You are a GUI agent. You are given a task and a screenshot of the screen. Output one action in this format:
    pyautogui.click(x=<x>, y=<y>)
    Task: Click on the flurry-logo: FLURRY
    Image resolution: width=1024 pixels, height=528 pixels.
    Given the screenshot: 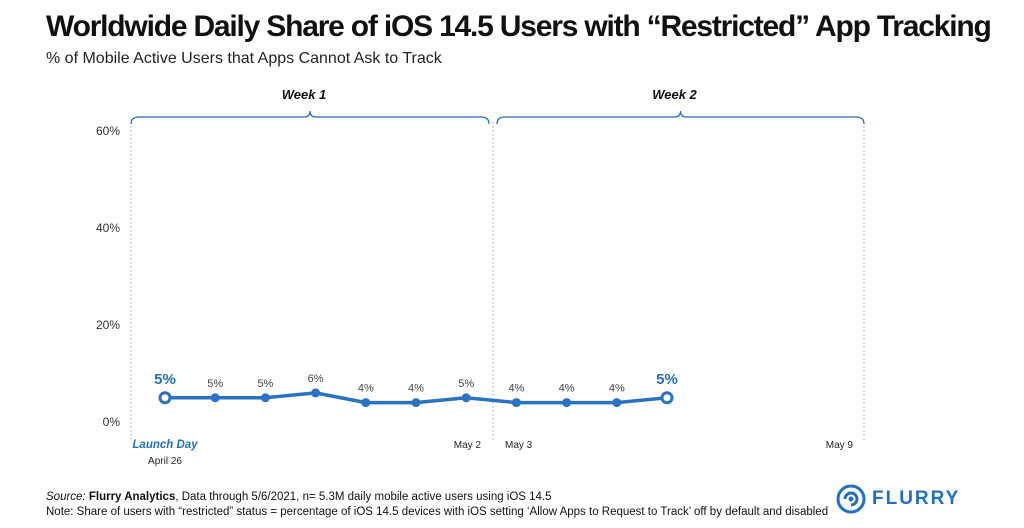 What is the action you would take?
    pyautogui.click(x=898, y=499)
    